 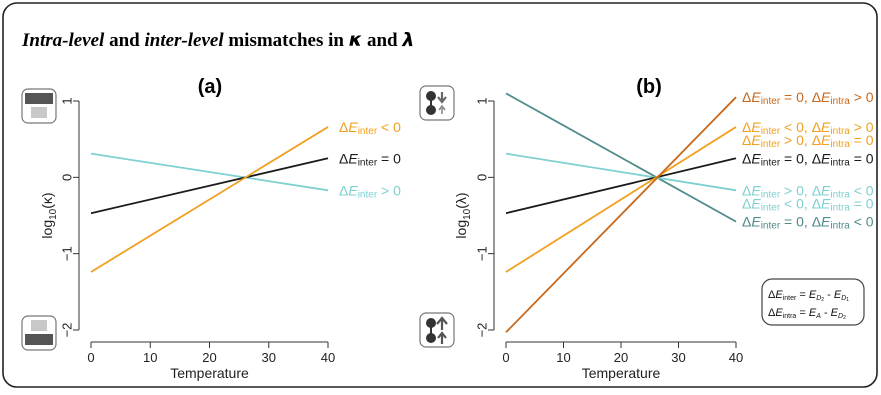 I want to click on y-label-base: log, so click(x=47, y=229).